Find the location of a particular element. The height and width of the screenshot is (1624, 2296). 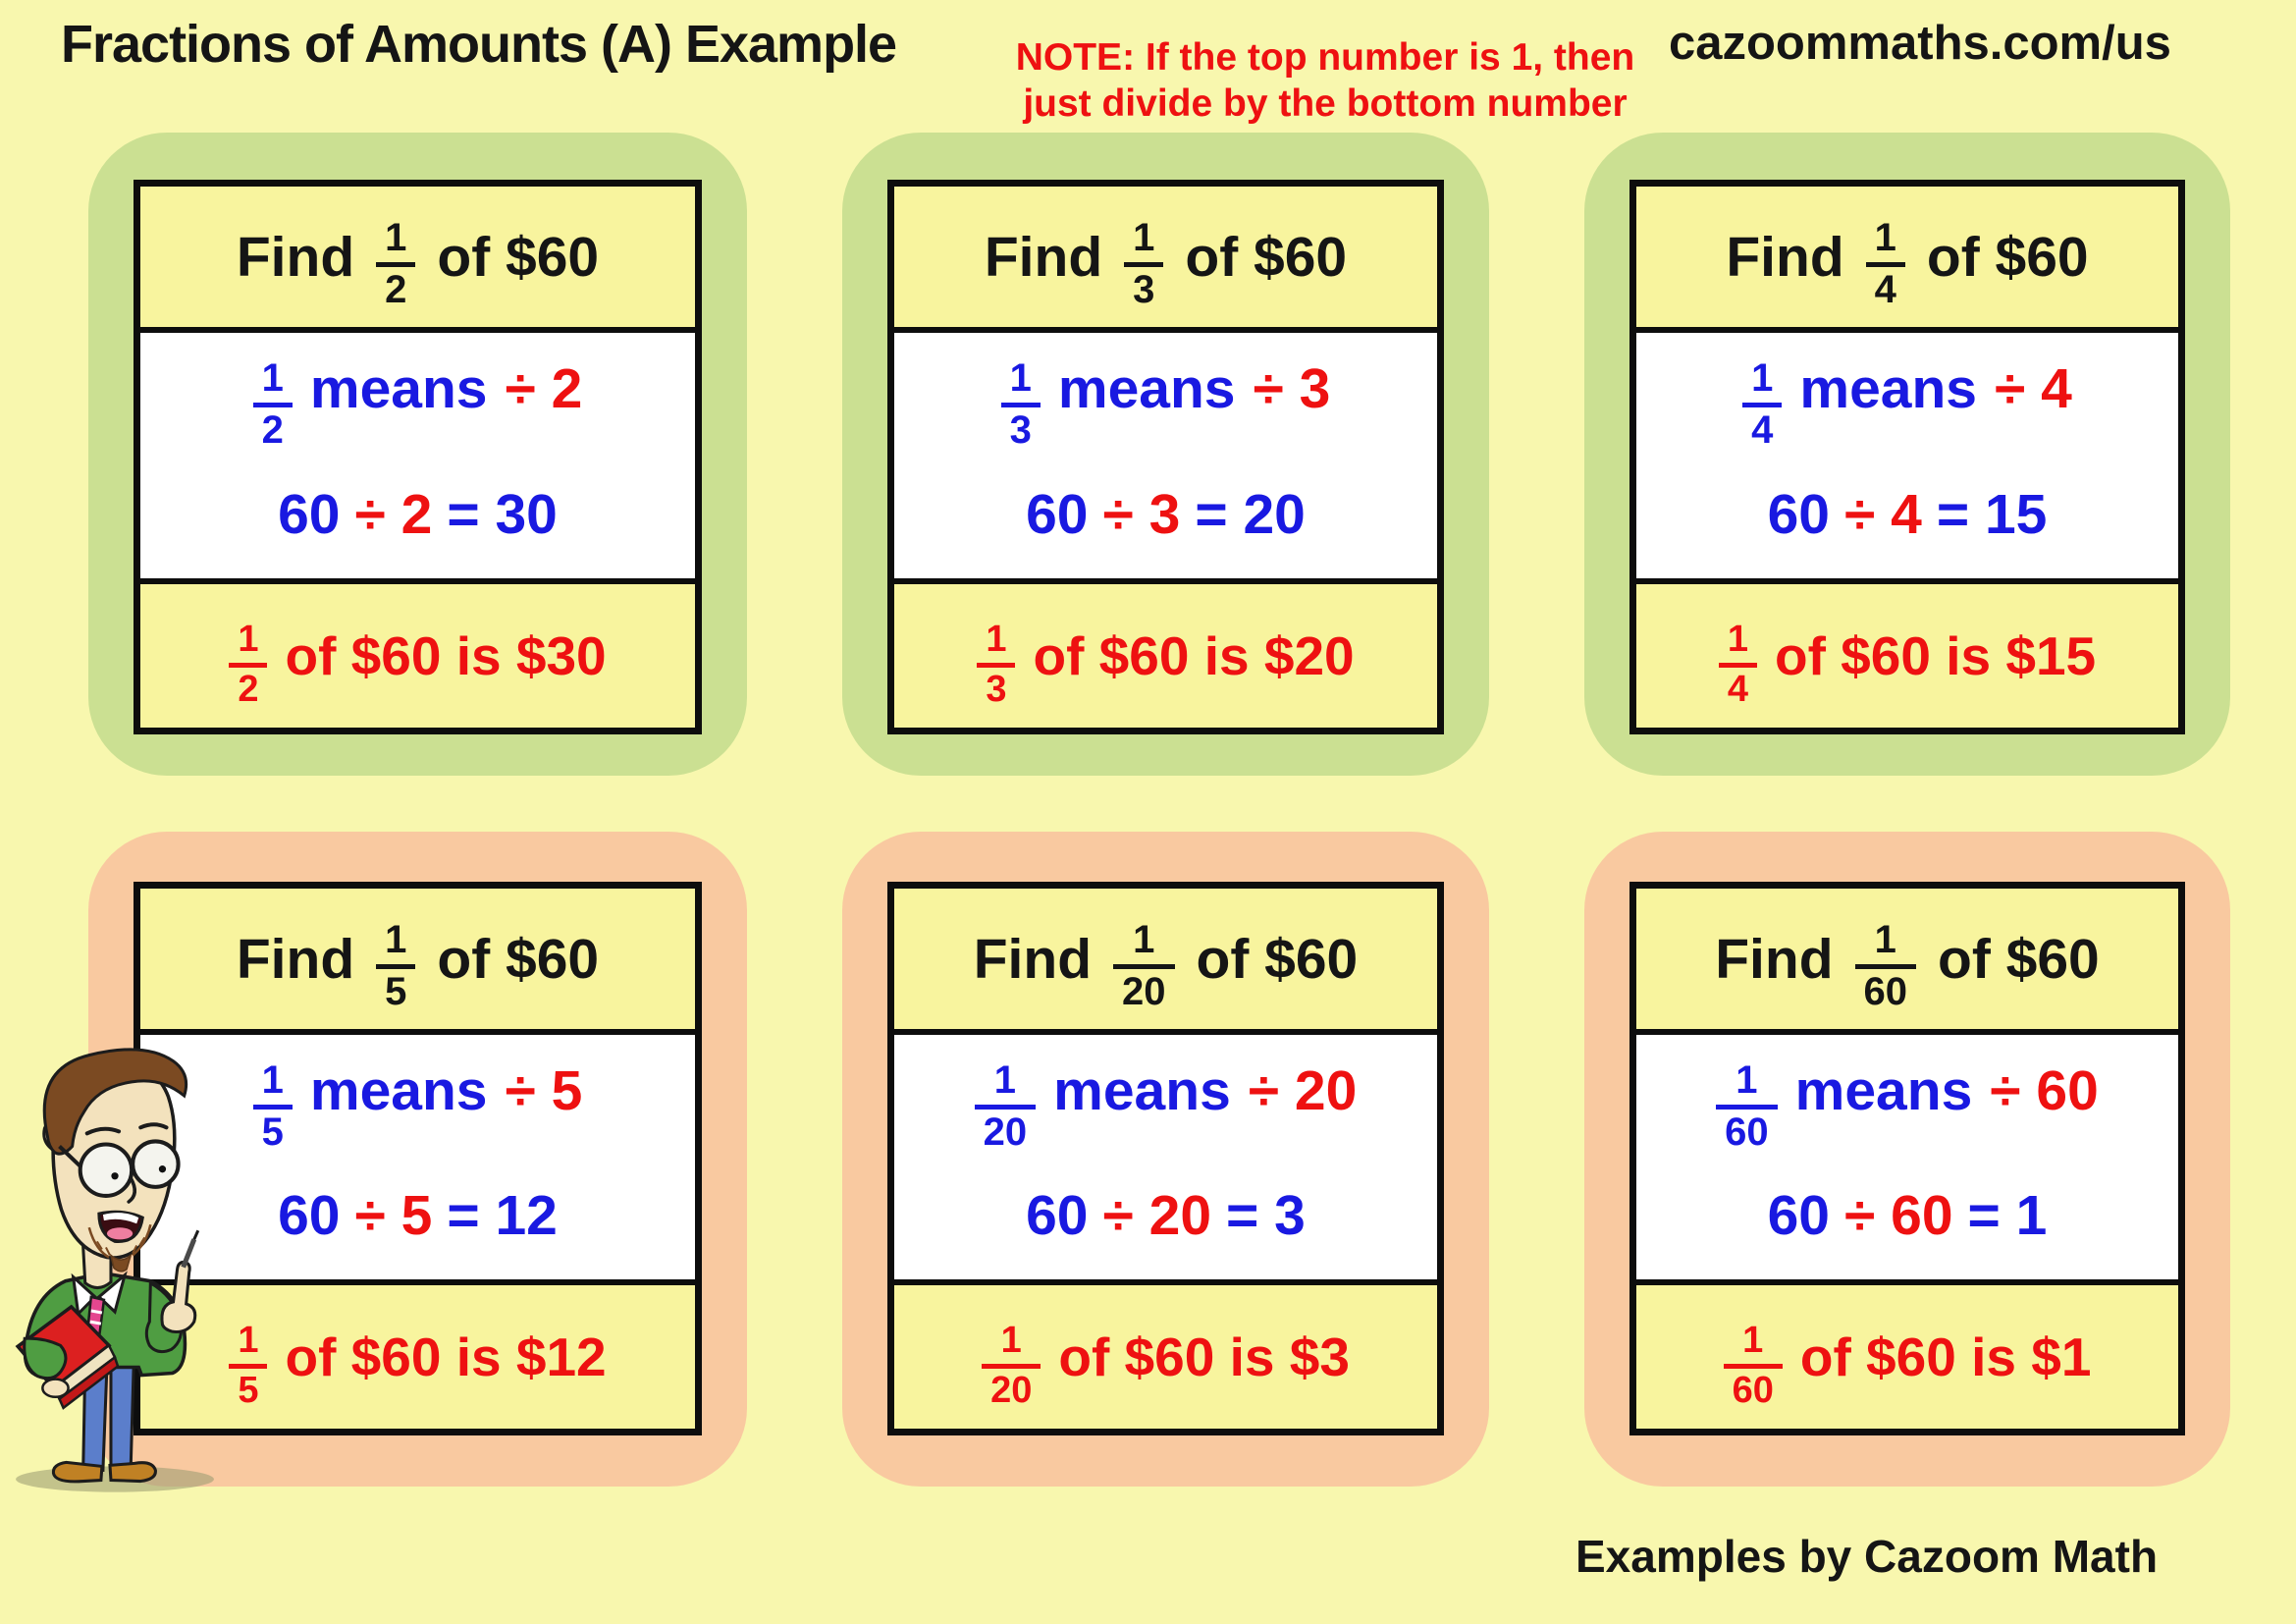

card-header: Find 1 60 of $60 is located at coordinates (1907, 962).